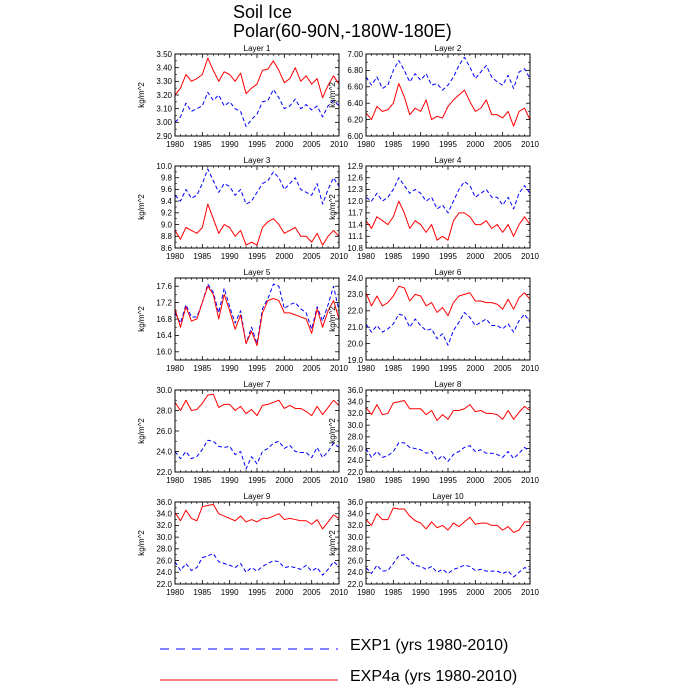 This screenshot has width=700, height=700. I want to click on y-tick-label: 12.9, so click(355, 166).